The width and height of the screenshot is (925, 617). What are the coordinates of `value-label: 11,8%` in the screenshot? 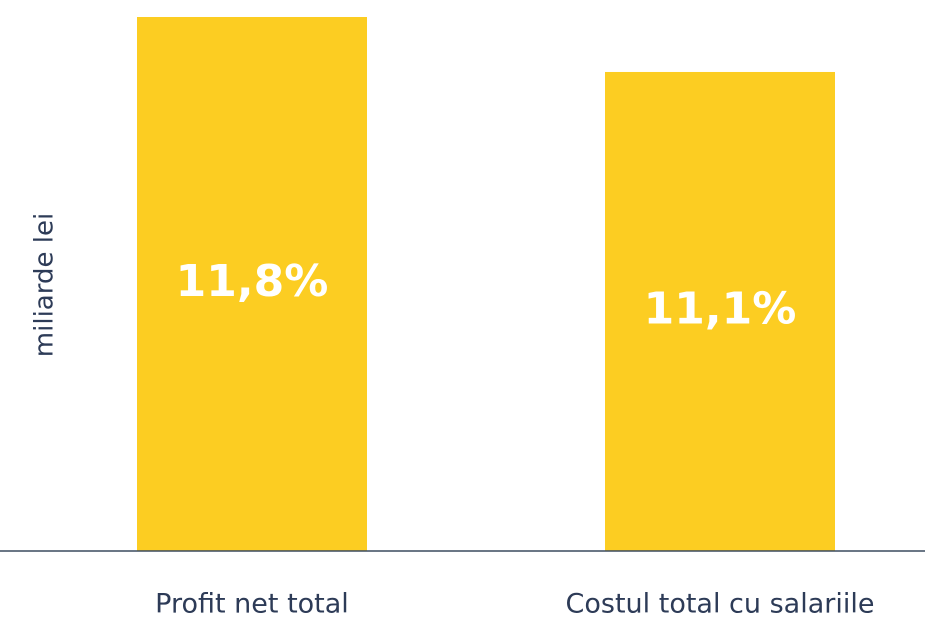 It's located at (252, 281).